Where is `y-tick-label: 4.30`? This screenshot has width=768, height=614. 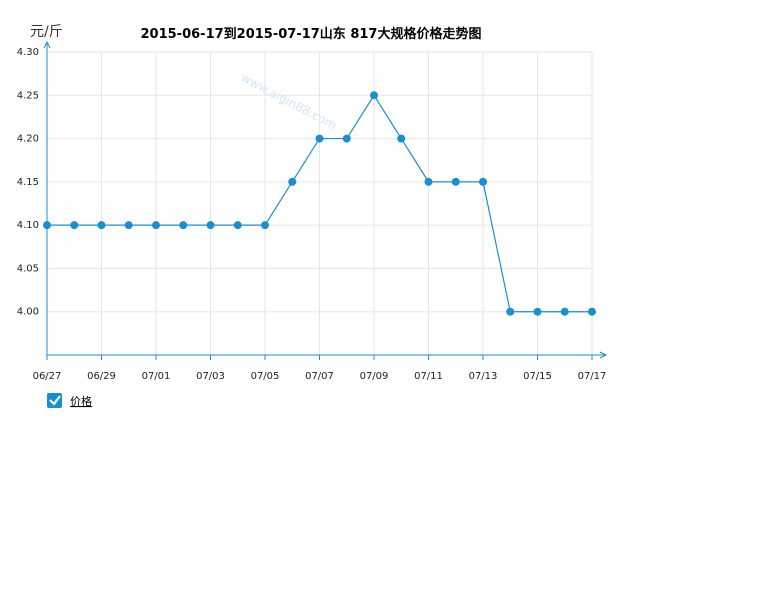 y-tick-label: 4.30 is located at coordinates (28, 52).